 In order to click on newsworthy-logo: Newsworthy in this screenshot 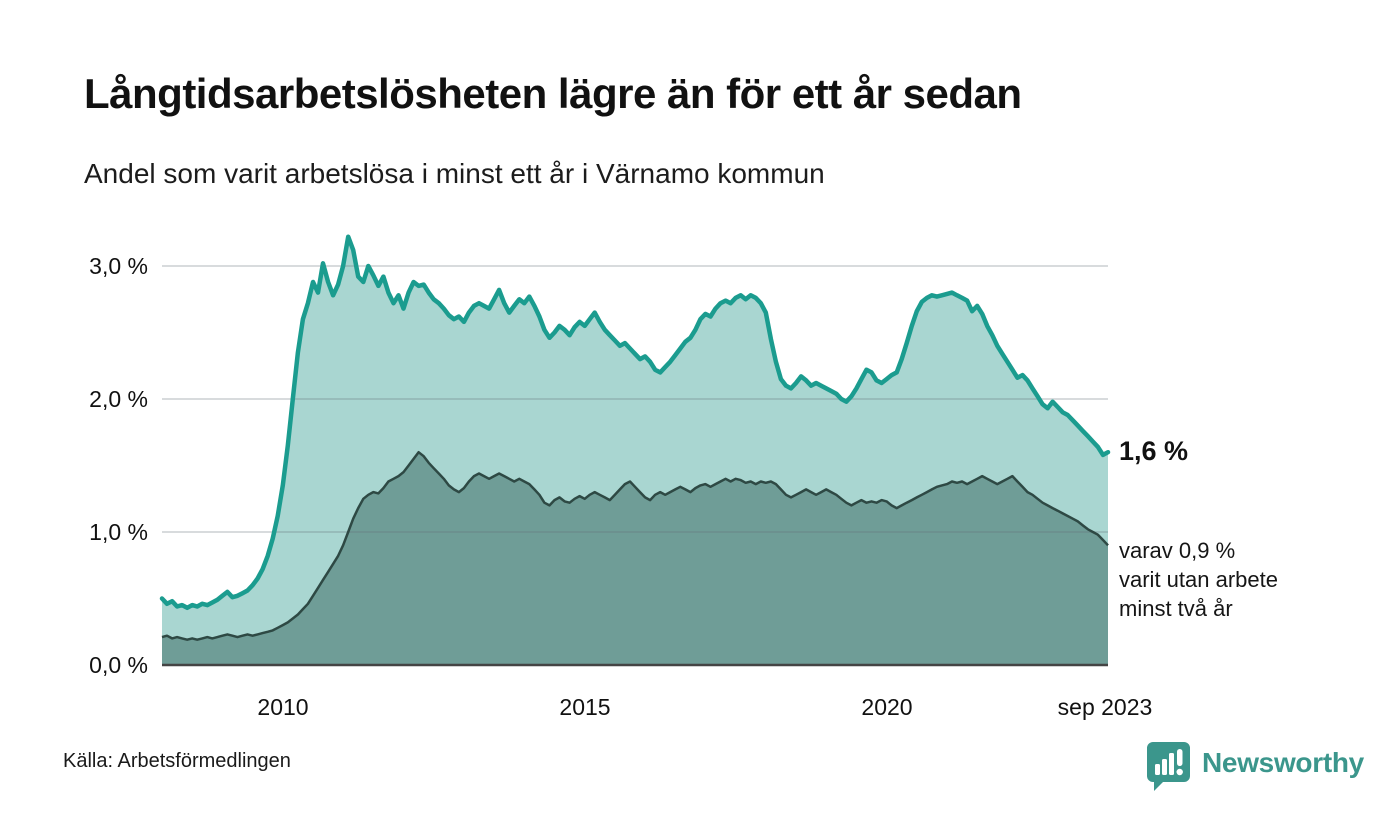, I will do `click(1254, 766)`.